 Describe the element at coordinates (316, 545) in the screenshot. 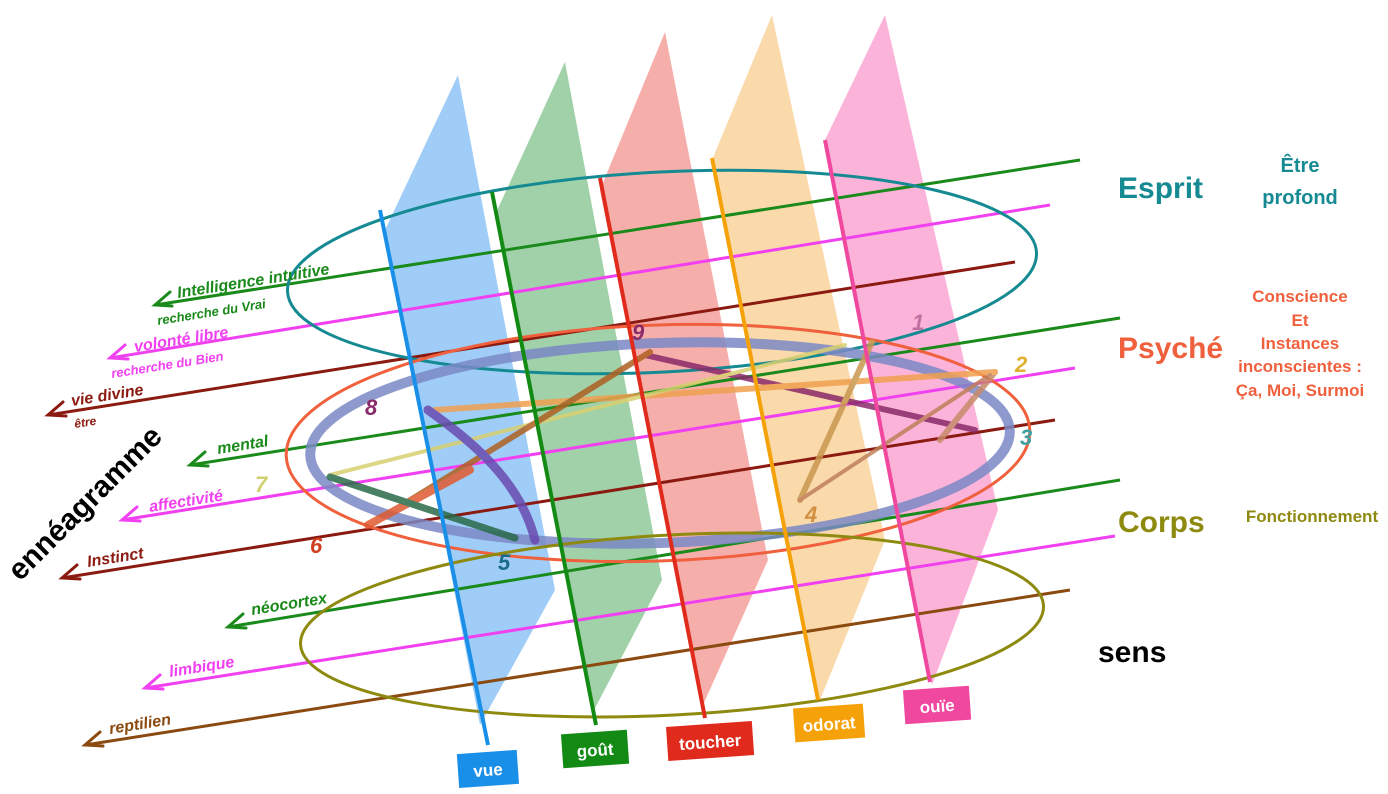

I see `enneagram-point-6: 6` at that location.